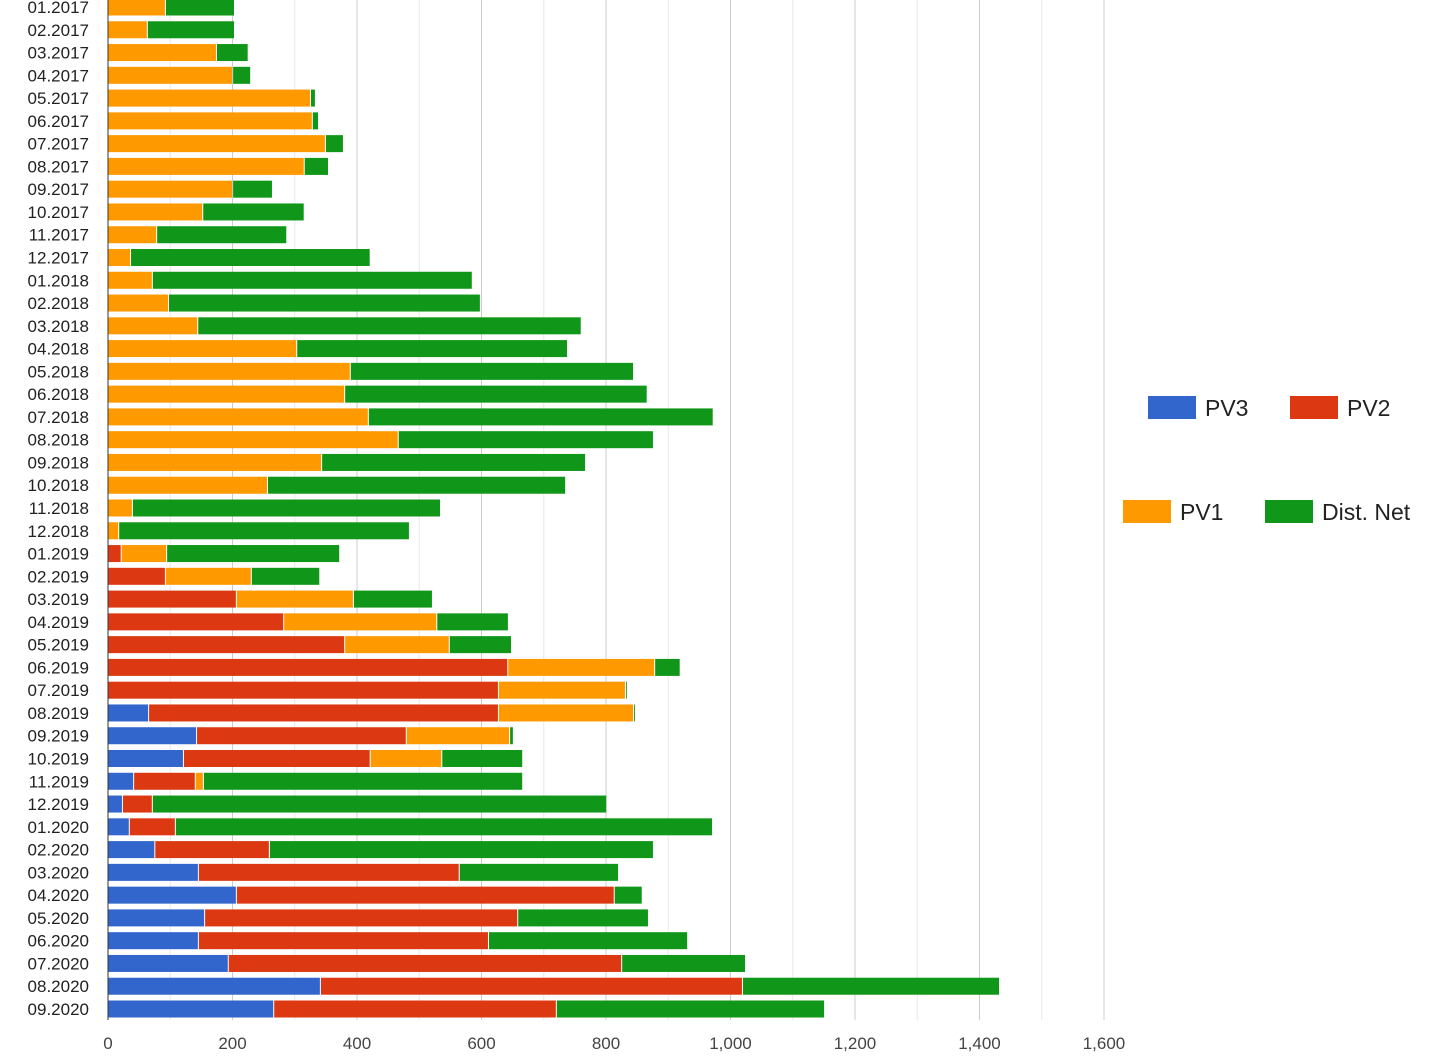 The image size is (1436, 1060). I want to click on category-label: 11.2018, so click(59, 508).